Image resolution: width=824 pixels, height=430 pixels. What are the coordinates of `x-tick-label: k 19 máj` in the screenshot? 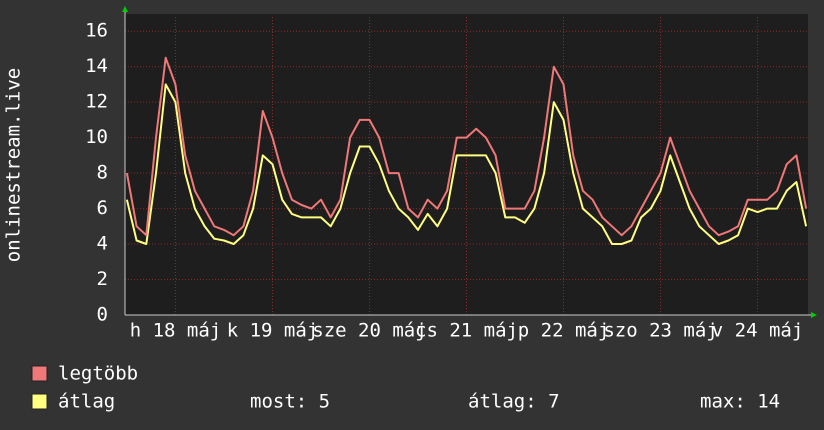 It's located at (273, 331).